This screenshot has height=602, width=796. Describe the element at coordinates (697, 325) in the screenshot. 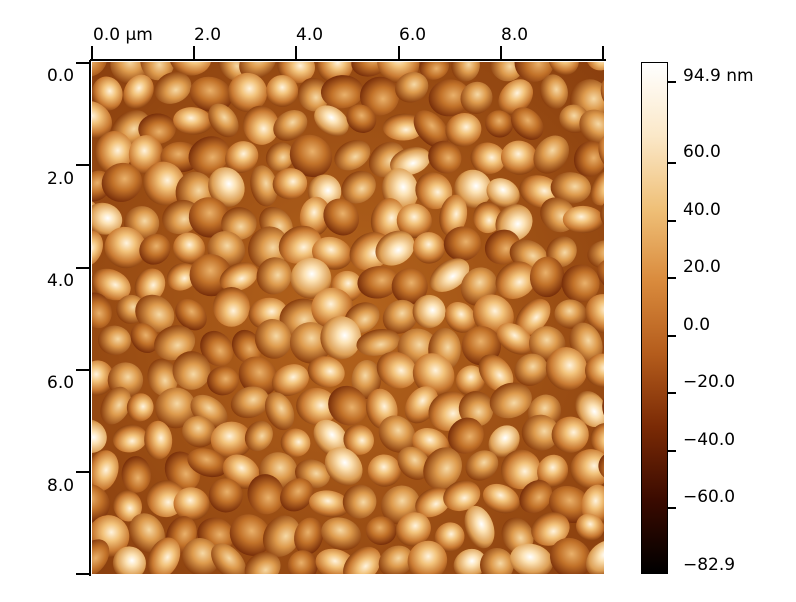

I see `colorbar-label: 0.0` at that location.